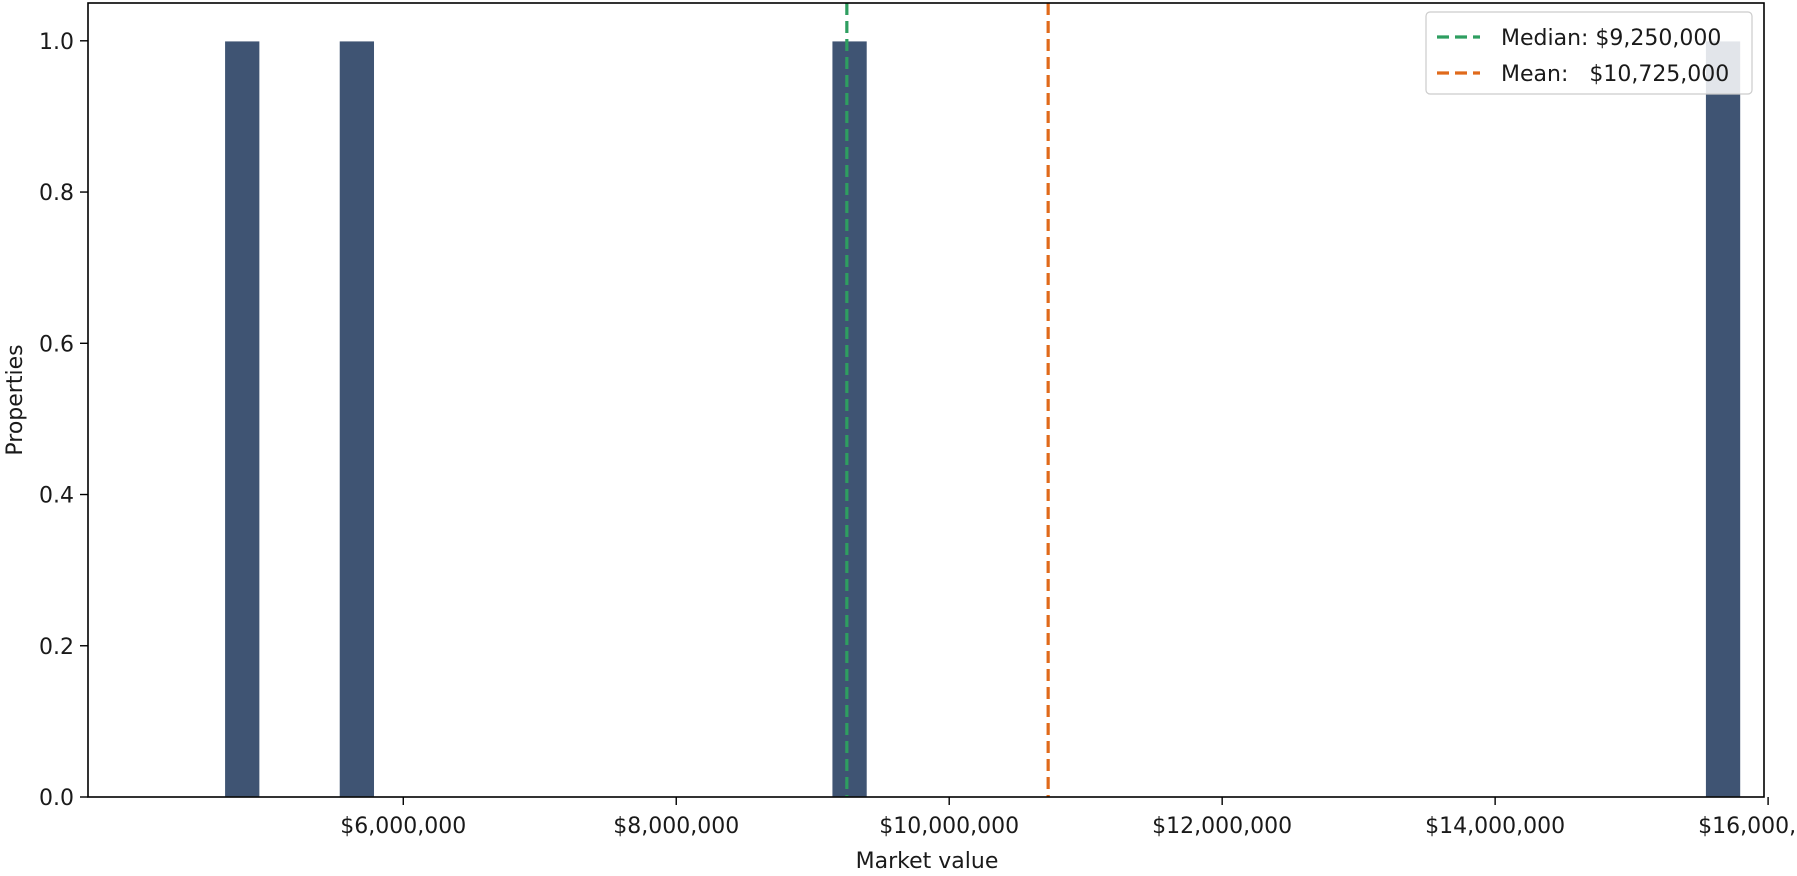  Describe the element at coordinates (15, 399) in the screenshot. I see `y-axis-label: Properties` at that location.